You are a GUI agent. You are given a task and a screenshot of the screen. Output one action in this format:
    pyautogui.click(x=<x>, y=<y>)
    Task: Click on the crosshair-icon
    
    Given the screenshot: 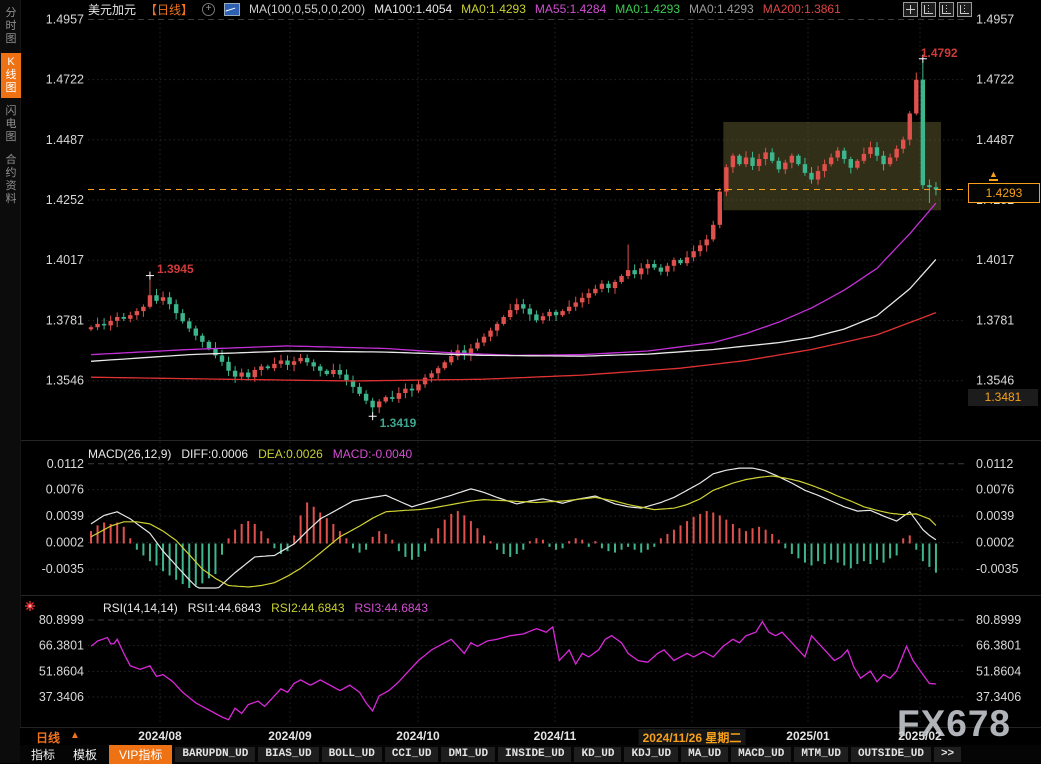 What is the action you would take?
    pyautogui.click(x=910, y=9)
    